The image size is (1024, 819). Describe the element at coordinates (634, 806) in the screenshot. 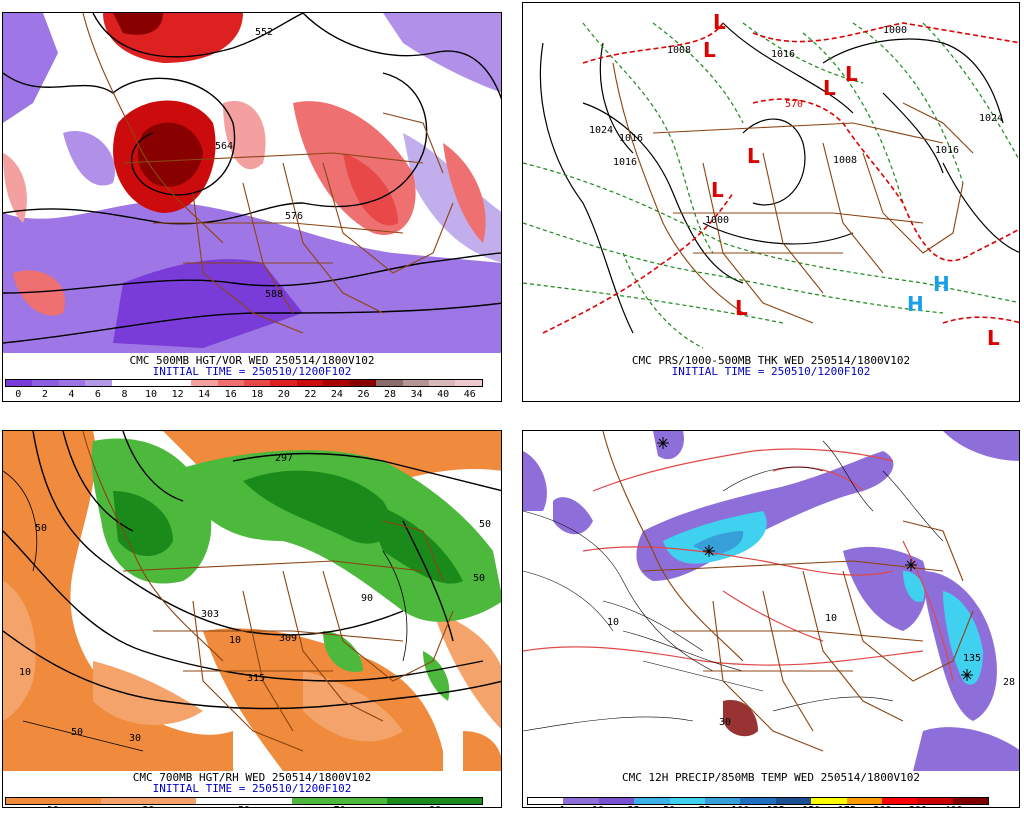

I see `scale-tick-label: 25` at that location.